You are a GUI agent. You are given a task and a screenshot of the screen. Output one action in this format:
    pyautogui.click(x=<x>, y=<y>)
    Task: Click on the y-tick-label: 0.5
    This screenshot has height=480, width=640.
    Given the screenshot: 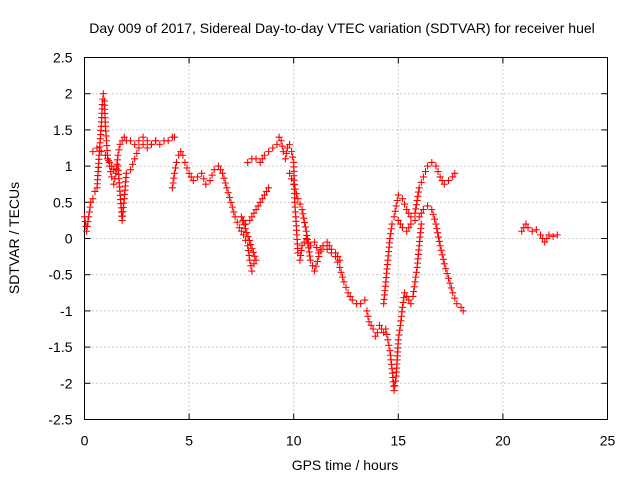 What is the action you would take?
    pyautogui.click(x=63, y=202)
    